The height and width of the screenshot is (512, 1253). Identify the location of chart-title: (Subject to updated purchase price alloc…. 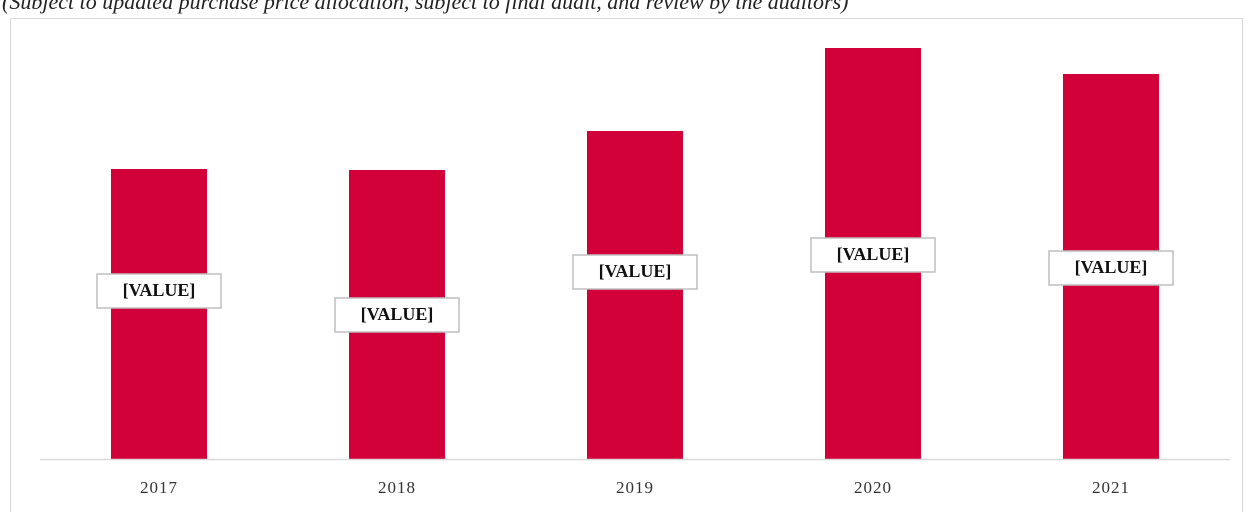
(425, 7).